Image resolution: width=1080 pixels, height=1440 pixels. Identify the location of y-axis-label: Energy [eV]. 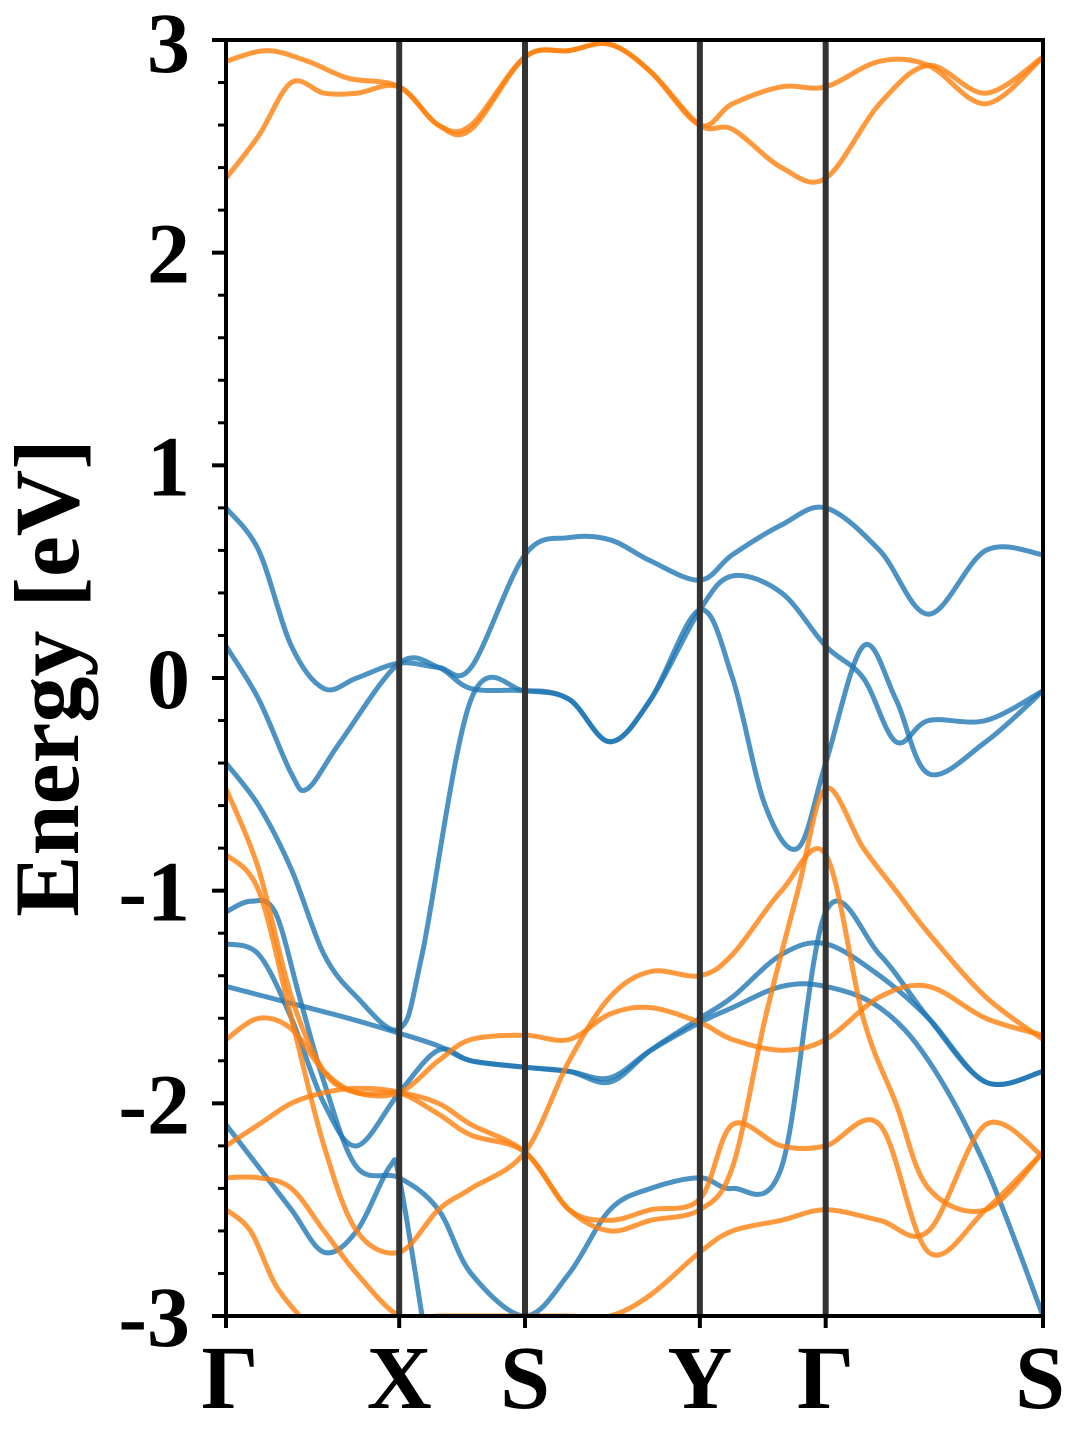
(49, 678).